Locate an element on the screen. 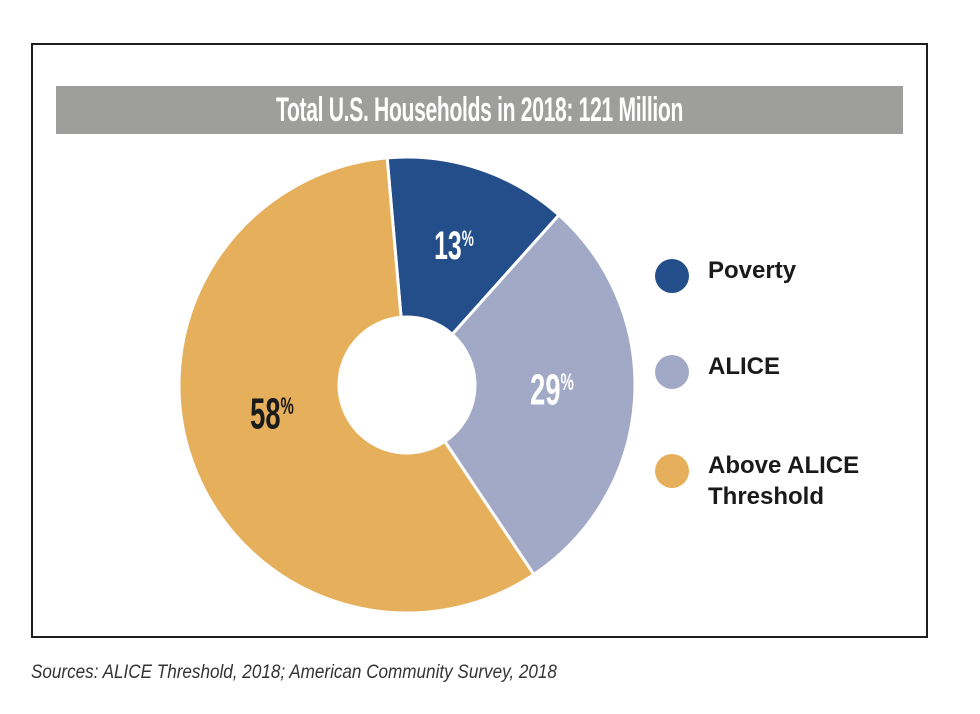 This screenshot has height=714, width=980. legend-item-alice: ALICE is located at coordinates (776, 370).